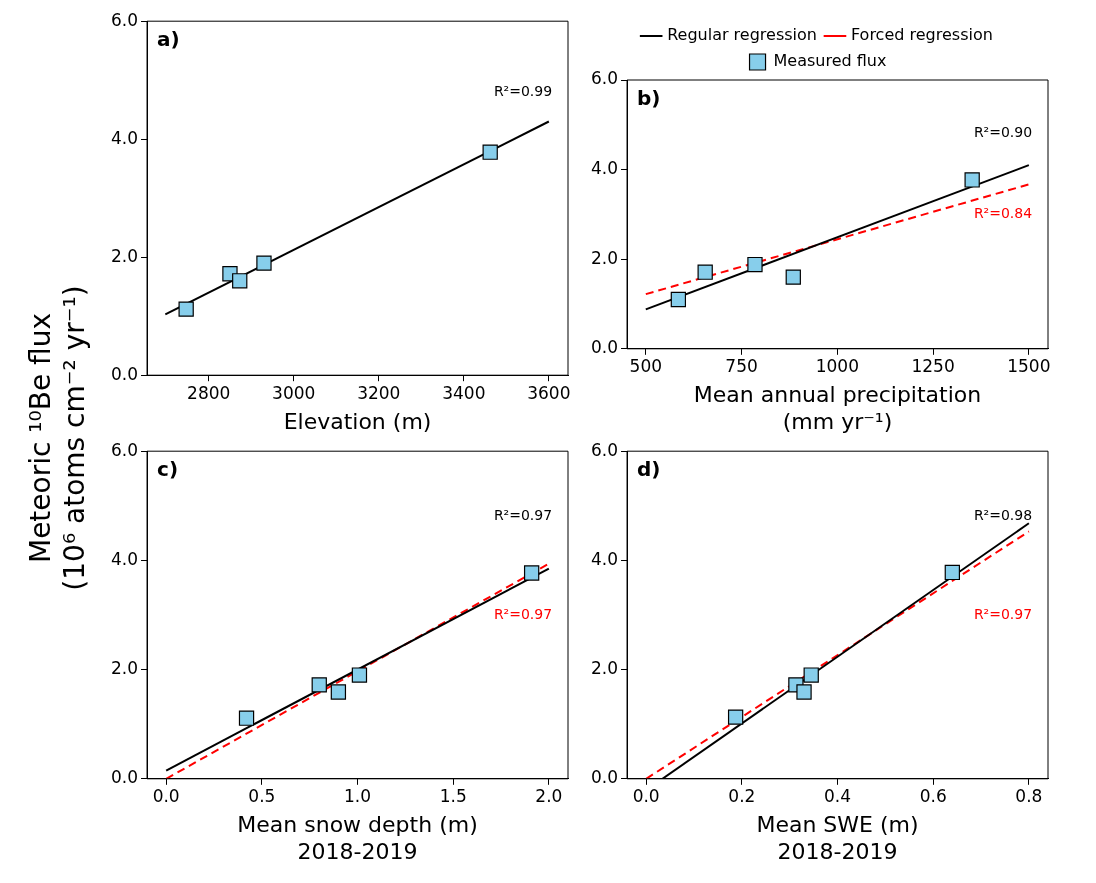 This screenshot has width=1096, height=883. Describe the element at coordinates (294, 392) in the screenshot. I see `x-tick-label: 3000` at that location.